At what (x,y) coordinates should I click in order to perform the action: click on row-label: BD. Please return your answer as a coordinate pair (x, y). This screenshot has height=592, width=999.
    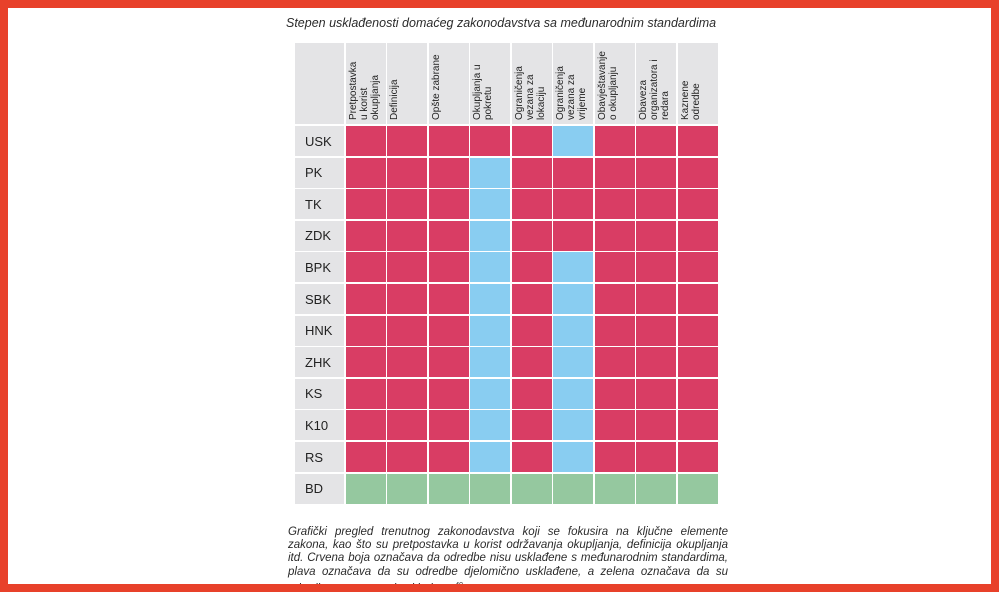
    Looking at the image, I should click on (319, 488).